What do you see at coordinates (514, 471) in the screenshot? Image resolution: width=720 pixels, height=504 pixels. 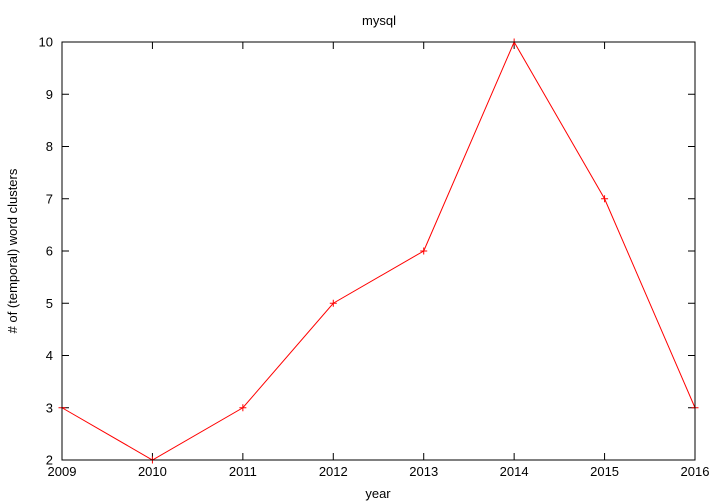 I see `x-tick-label: 2014` at bounding box center [514, 471].